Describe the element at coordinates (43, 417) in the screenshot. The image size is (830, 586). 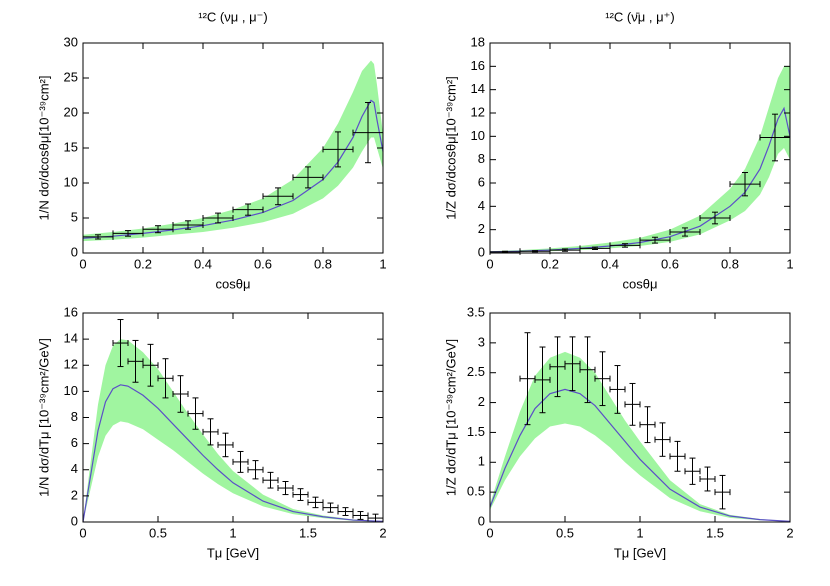
I see `y-axis-label: 1/N dσ/dTμ [10⁻³⁹cm²/GeV]` at that location.